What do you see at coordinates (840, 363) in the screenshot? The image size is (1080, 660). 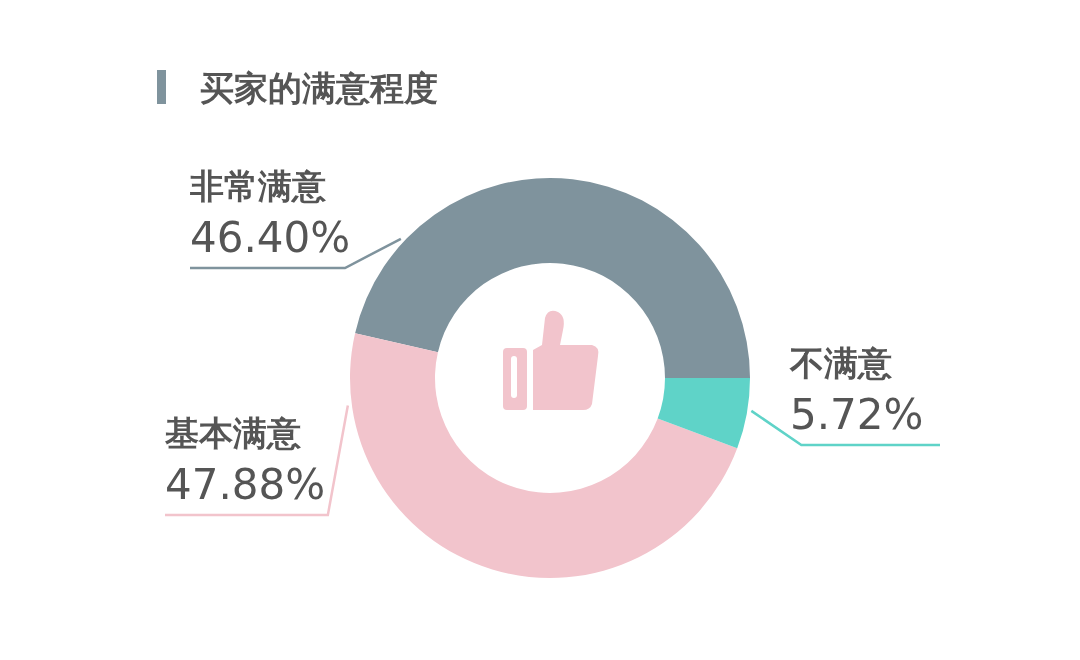 I see `slice-label: 不满意` at bounding box center [840, 363].